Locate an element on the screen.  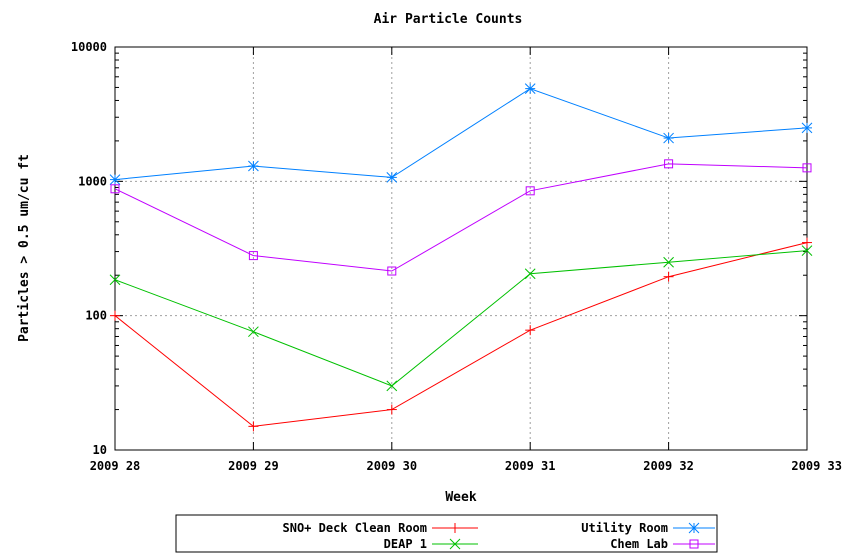
series-line is located at coordinates (461, 134).